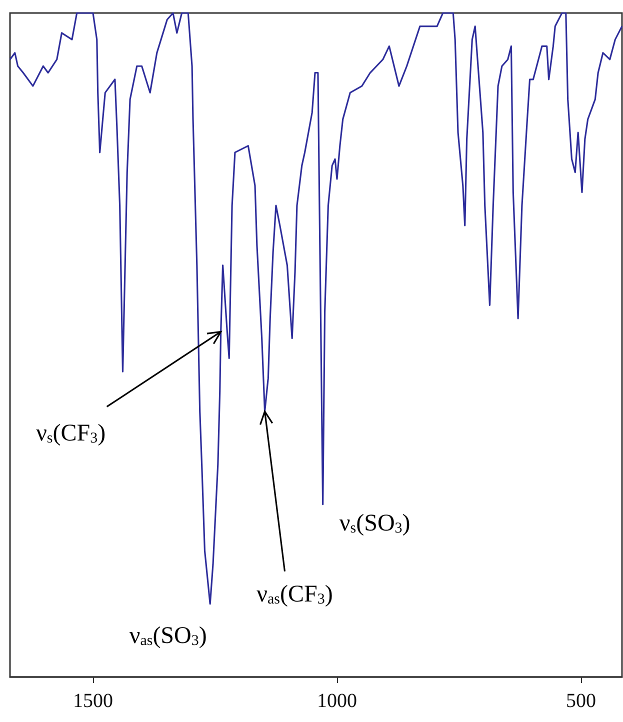  Describe the element at coordinates (92, 701) in the screenshot. I see `x-tick-label: 1500` at that location.